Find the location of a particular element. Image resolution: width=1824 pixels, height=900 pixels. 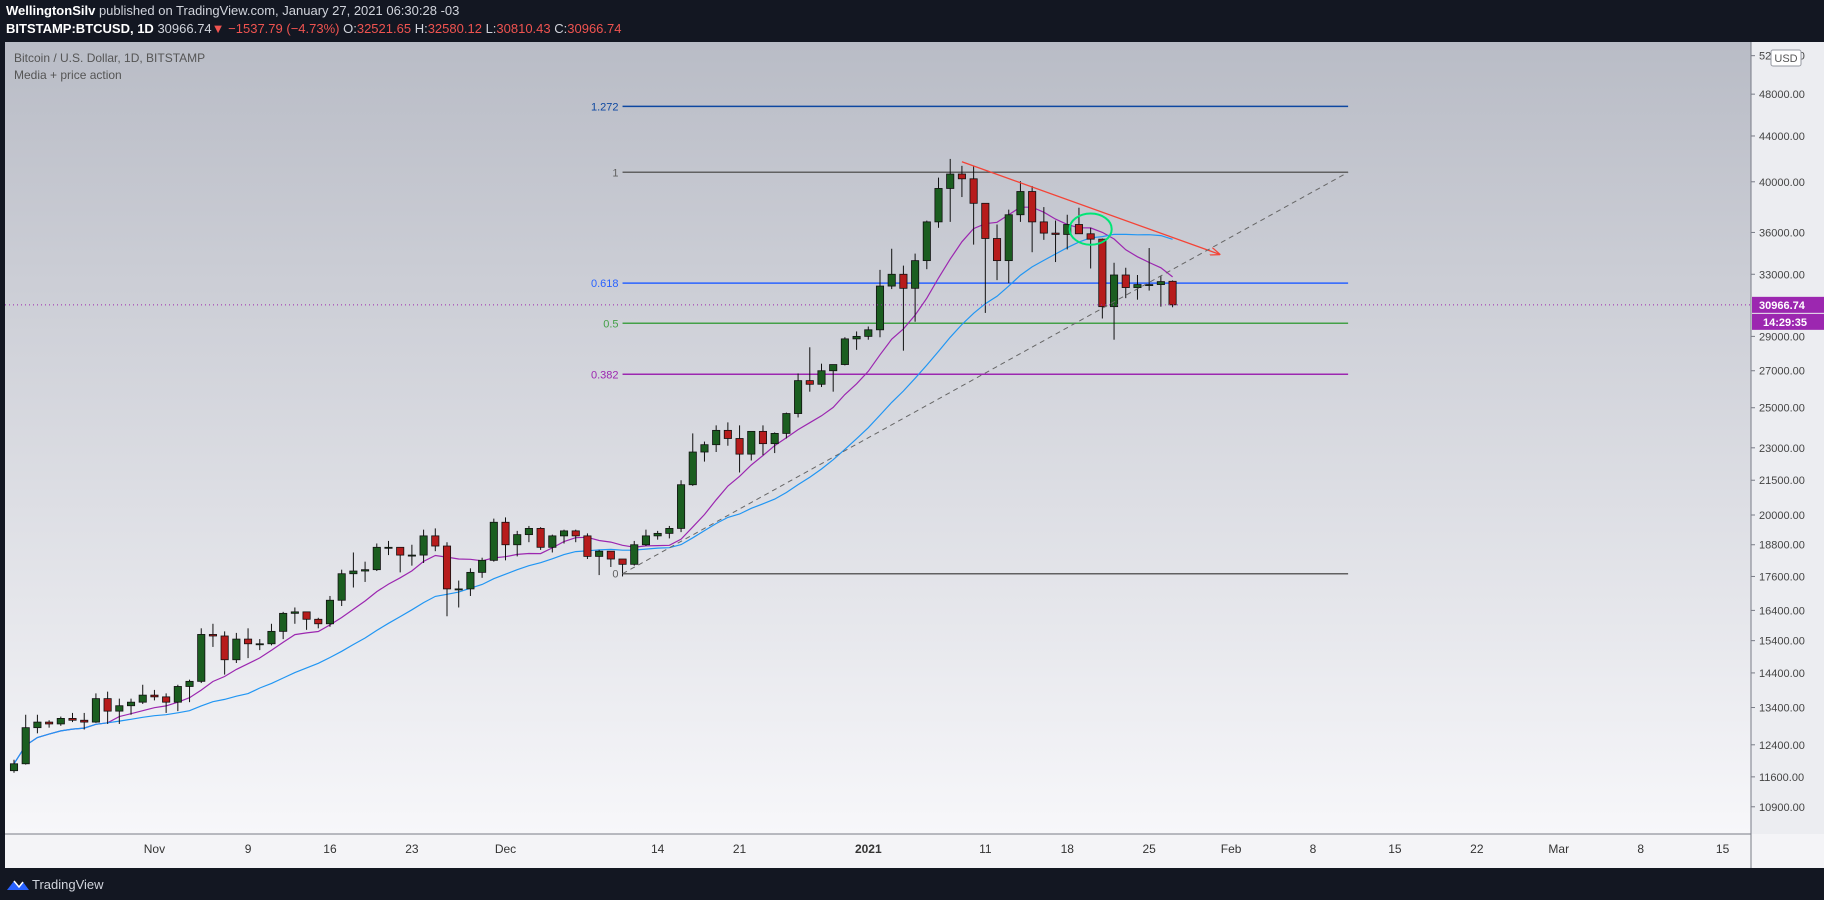

resistance-trendline-arrow is located at coordinates (1090, 208).